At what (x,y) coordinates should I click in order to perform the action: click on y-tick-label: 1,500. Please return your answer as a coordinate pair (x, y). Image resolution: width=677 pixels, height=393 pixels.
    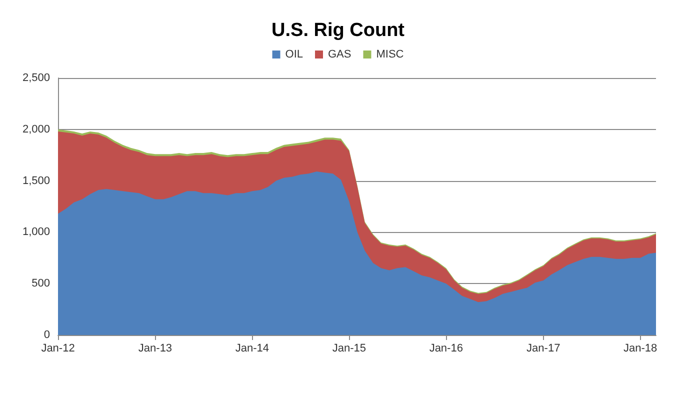
    Looking at the image, I should click on (36, 180).